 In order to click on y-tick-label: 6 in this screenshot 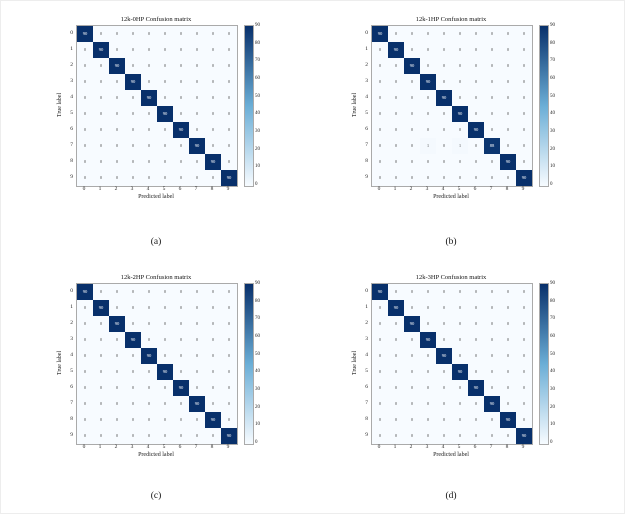, I will do `click(366, 387)`.